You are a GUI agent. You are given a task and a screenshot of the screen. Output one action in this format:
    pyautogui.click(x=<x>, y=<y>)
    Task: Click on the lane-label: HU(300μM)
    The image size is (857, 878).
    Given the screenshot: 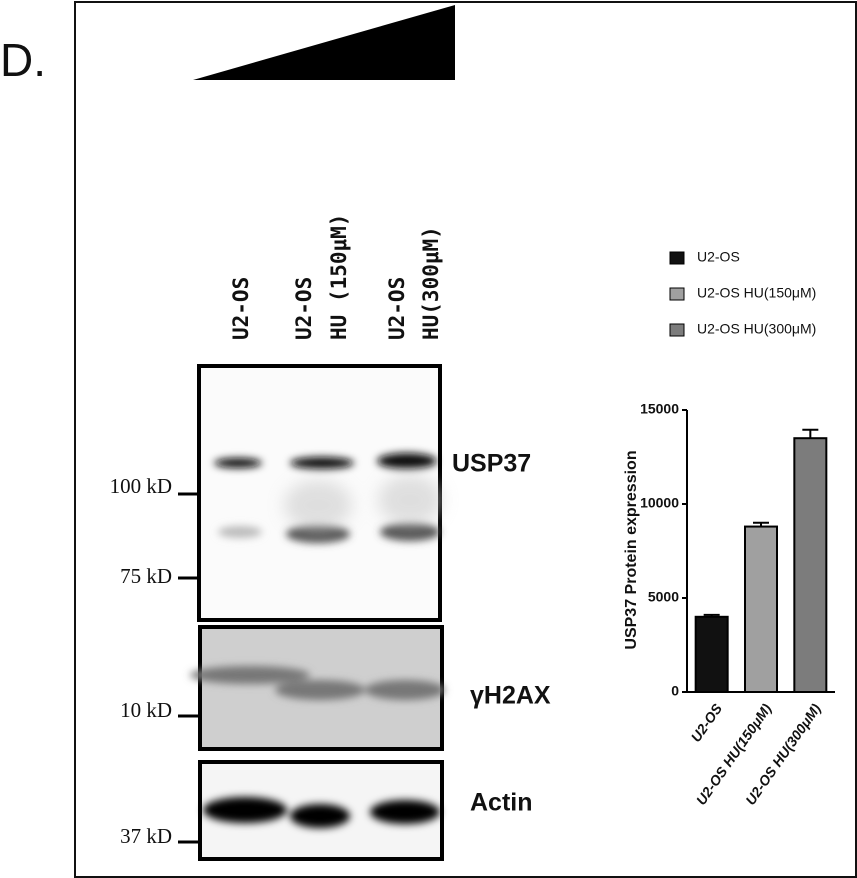 What is the action you would take?
    pyautogui.click(x=431, y=283)
    